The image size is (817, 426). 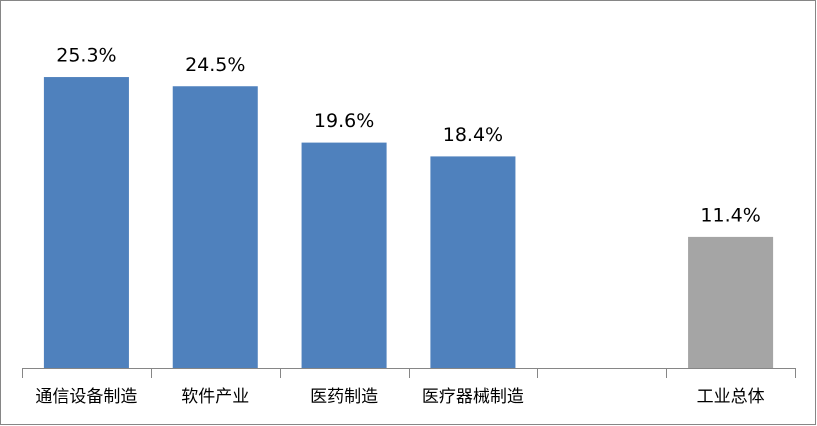 I want to click on data-label: 25.3%, so click(x=86, y=56).